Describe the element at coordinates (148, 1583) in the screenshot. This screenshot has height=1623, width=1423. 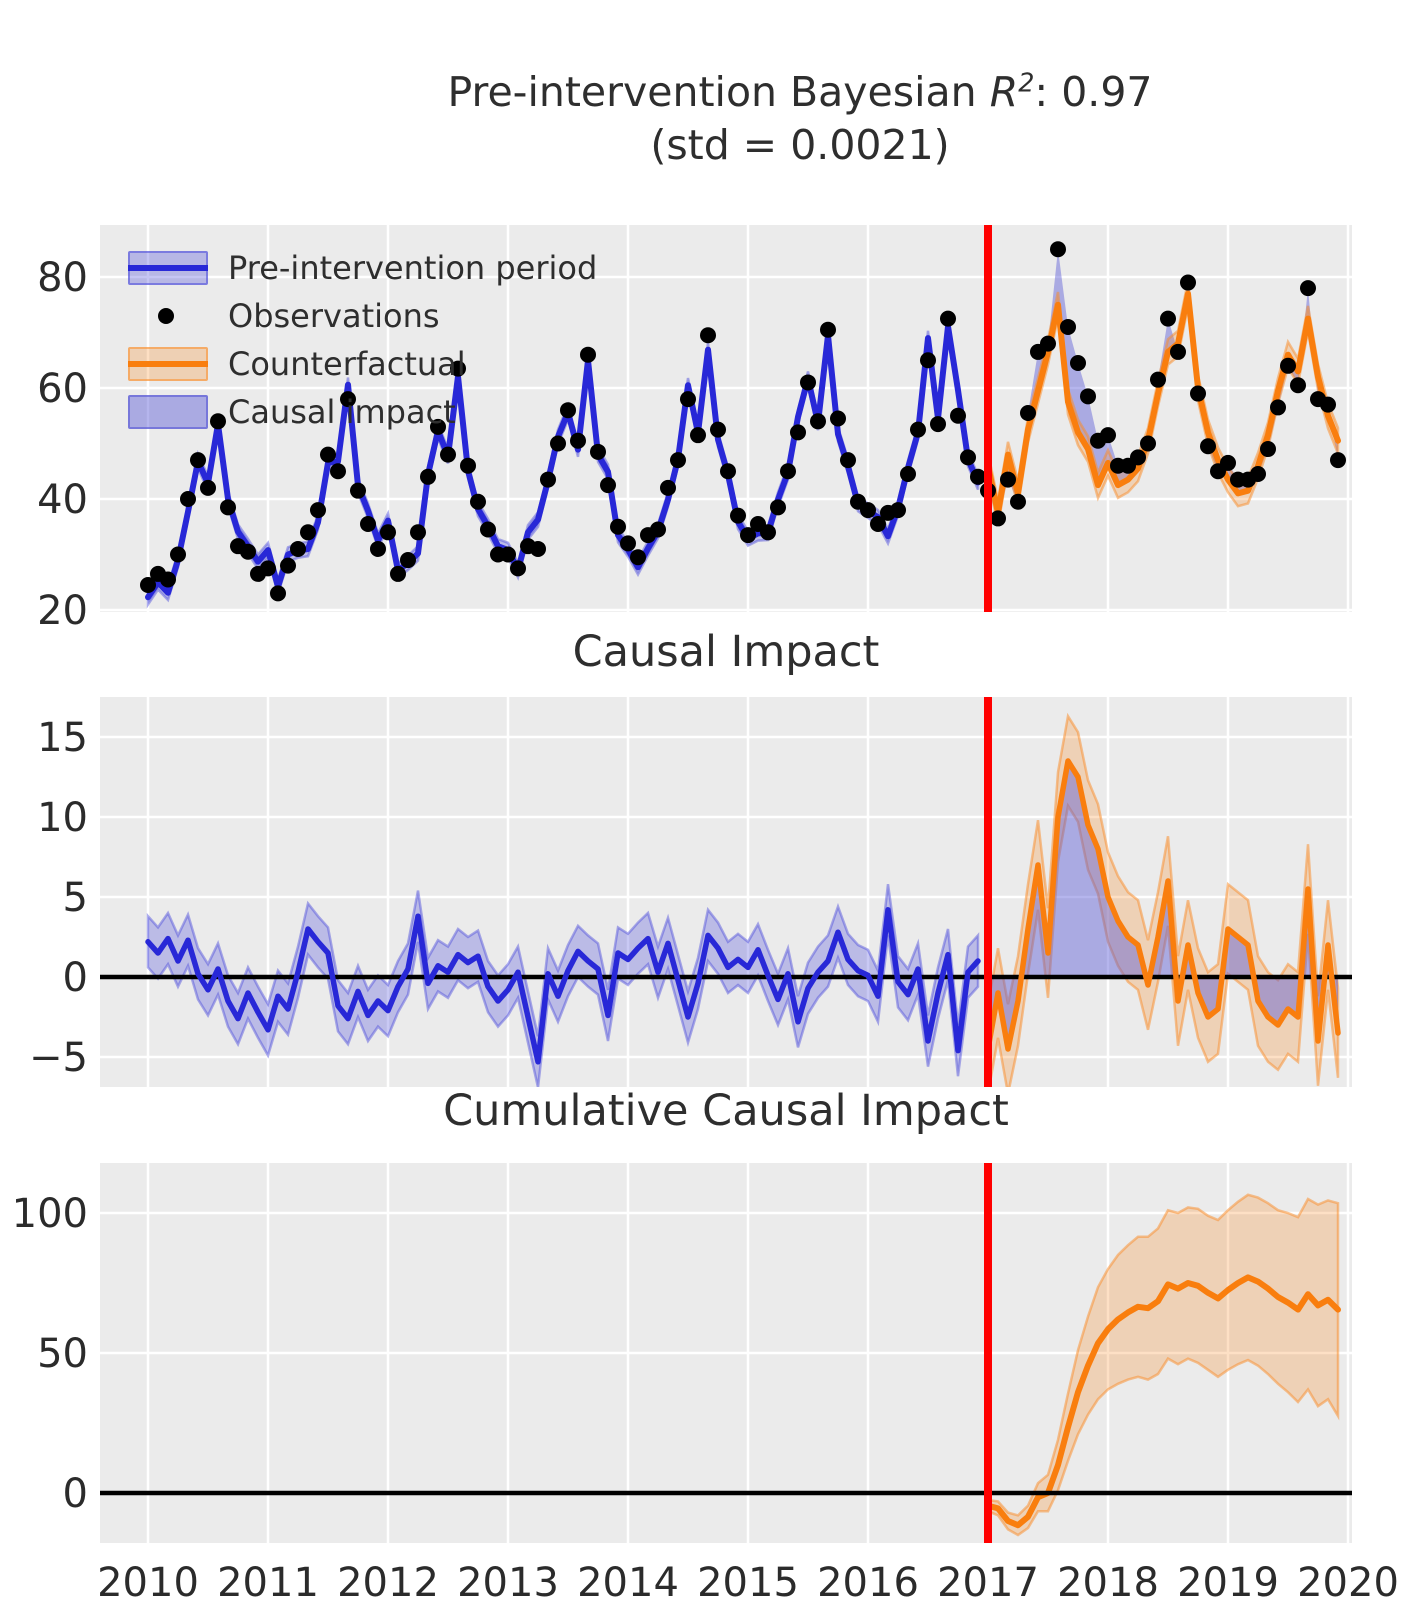
I see `svg-text: 2010` at that location.